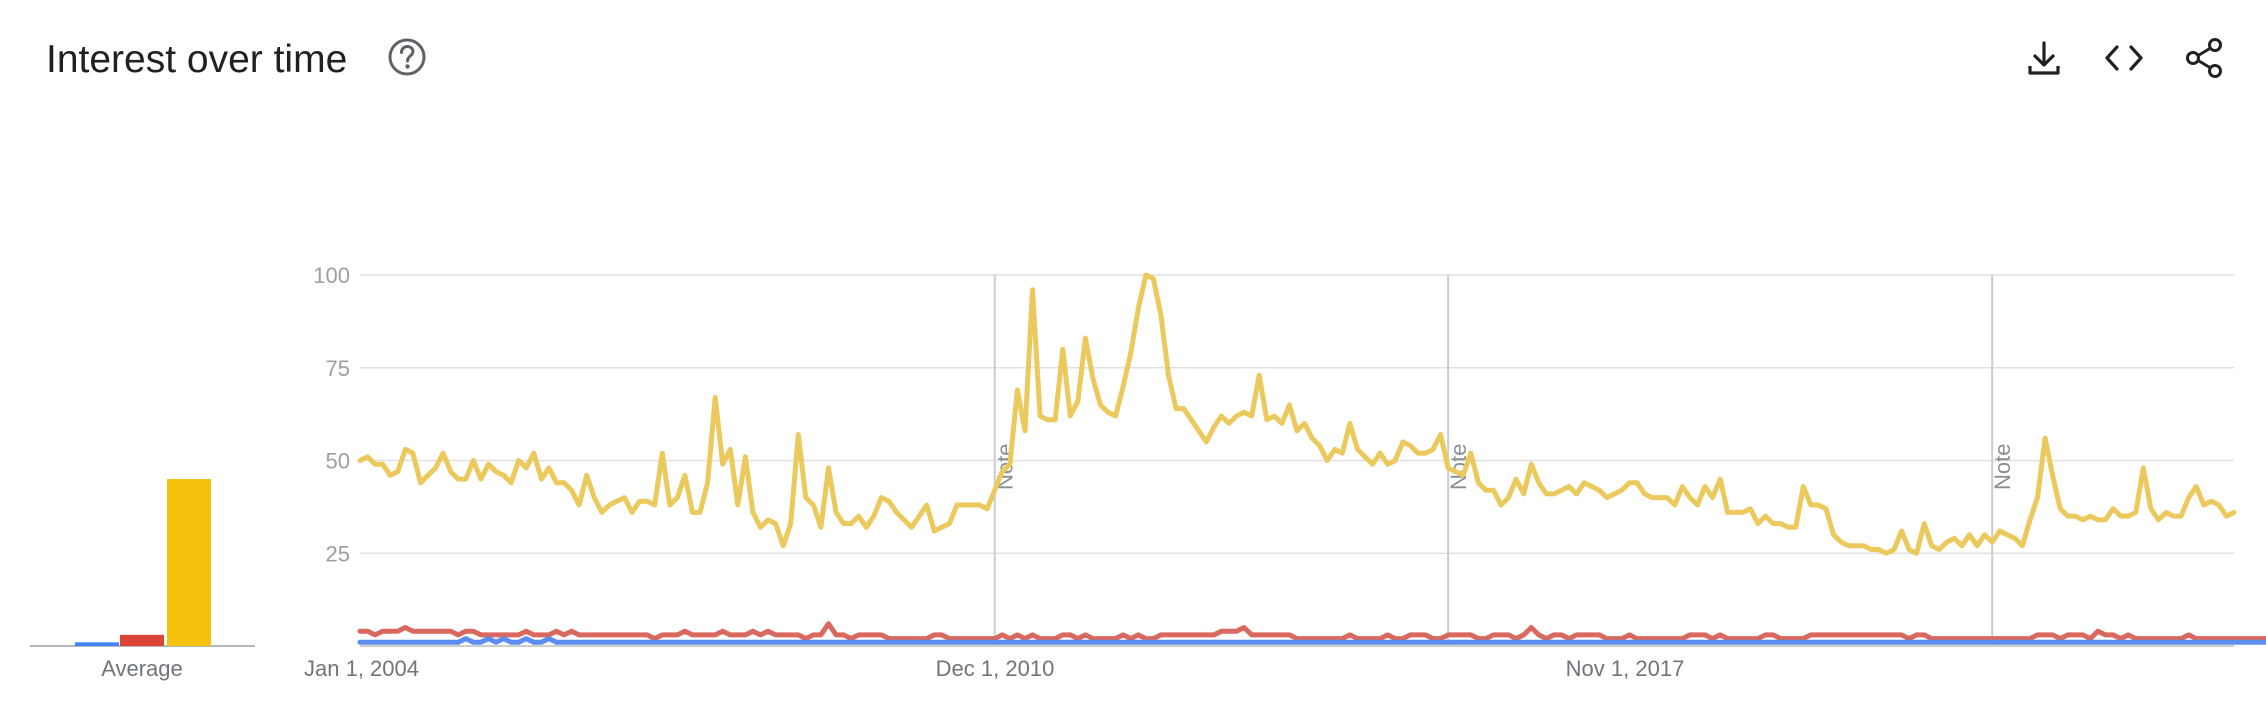 The width and height of the screenshot is (2266, 724). I want to click on note-label: Note, so click(2002, 467).